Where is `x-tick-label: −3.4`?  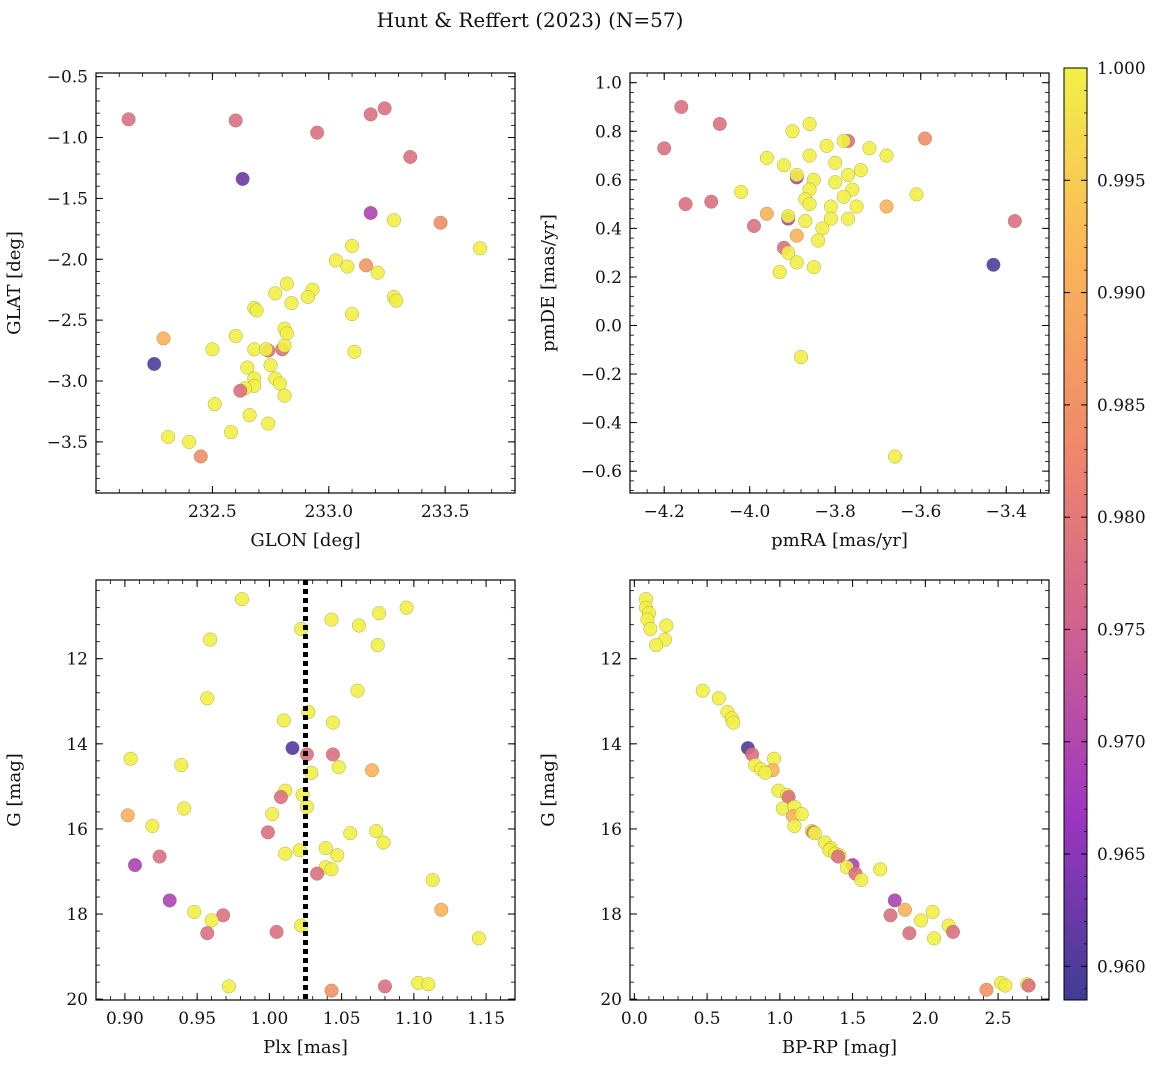
x-tick-label: −3.4 is located at coordinates (1006, 512).